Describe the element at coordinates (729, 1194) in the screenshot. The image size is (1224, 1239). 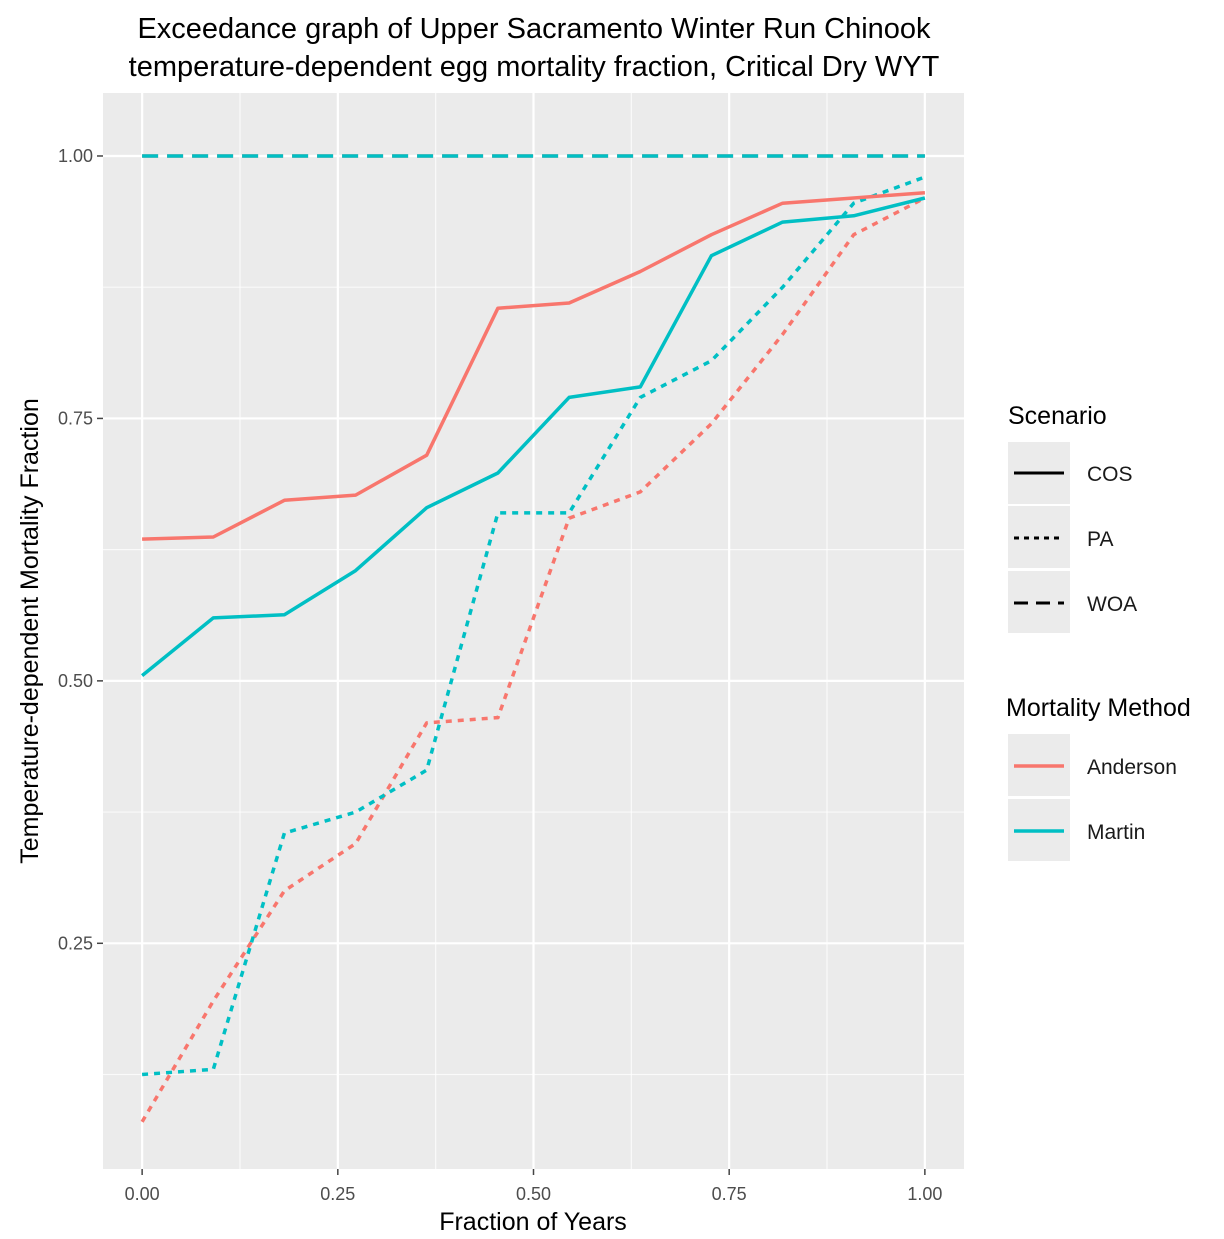
I see `x-tick-label: 0.75` at that location.